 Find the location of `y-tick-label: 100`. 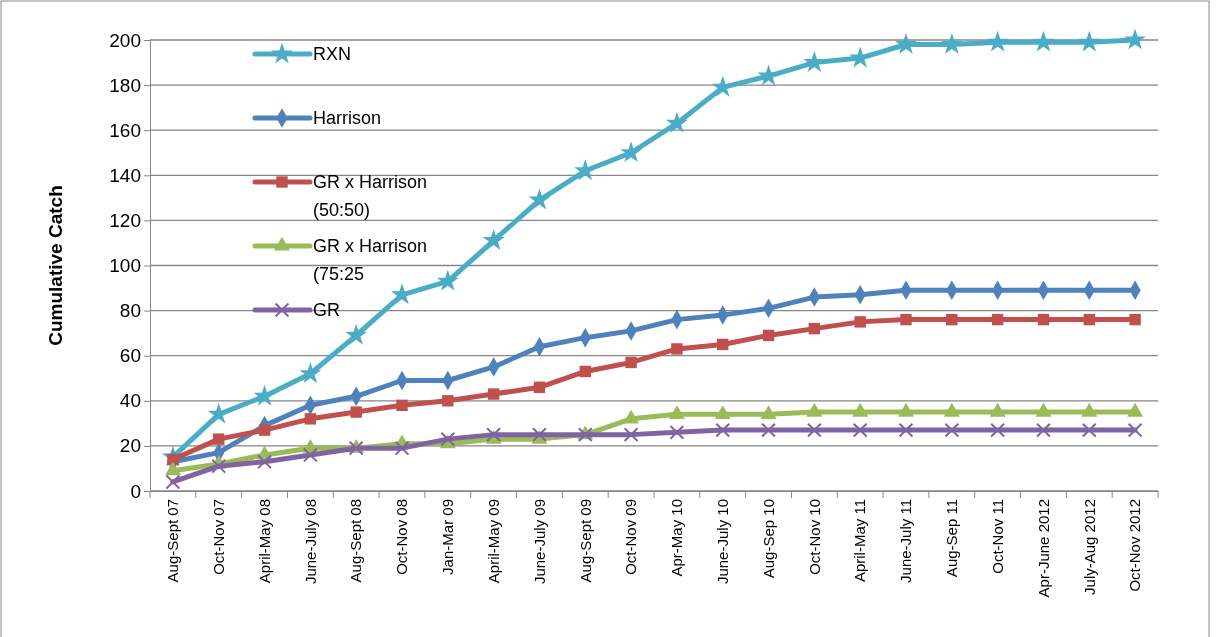

y-tick-label: 100 is located at coordinates (125, 266).